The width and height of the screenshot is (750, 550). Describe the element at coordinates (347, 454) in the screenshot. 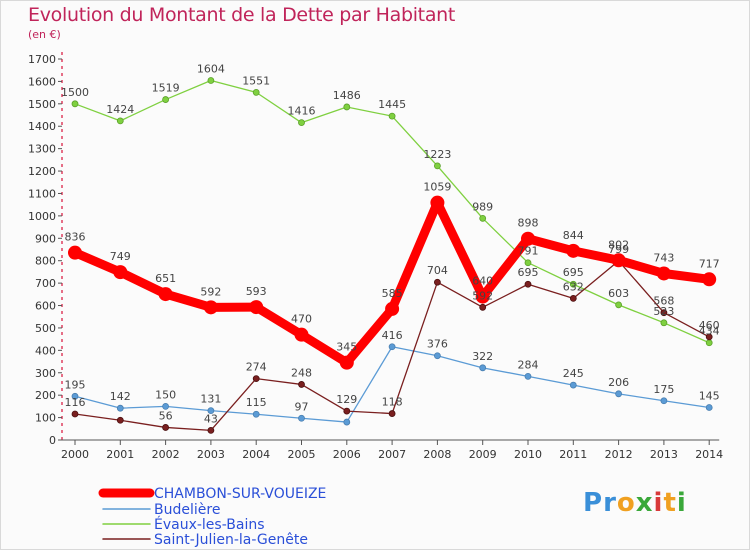

I see `x-tick-label: 2006` at that location.